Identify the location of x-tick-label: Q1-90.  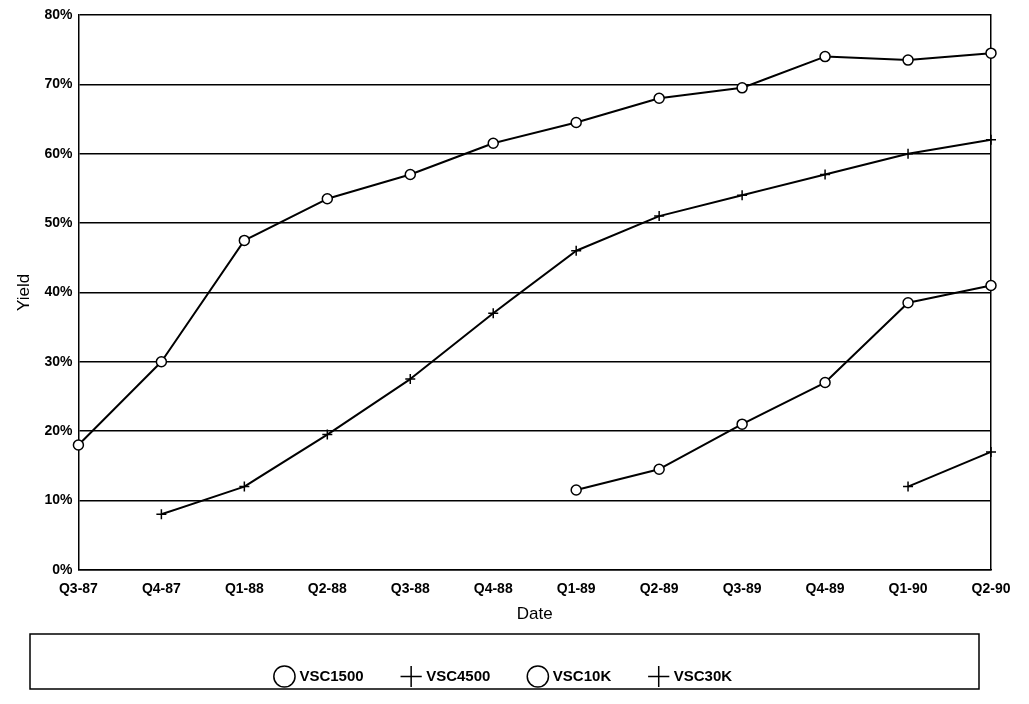
(908, 588).